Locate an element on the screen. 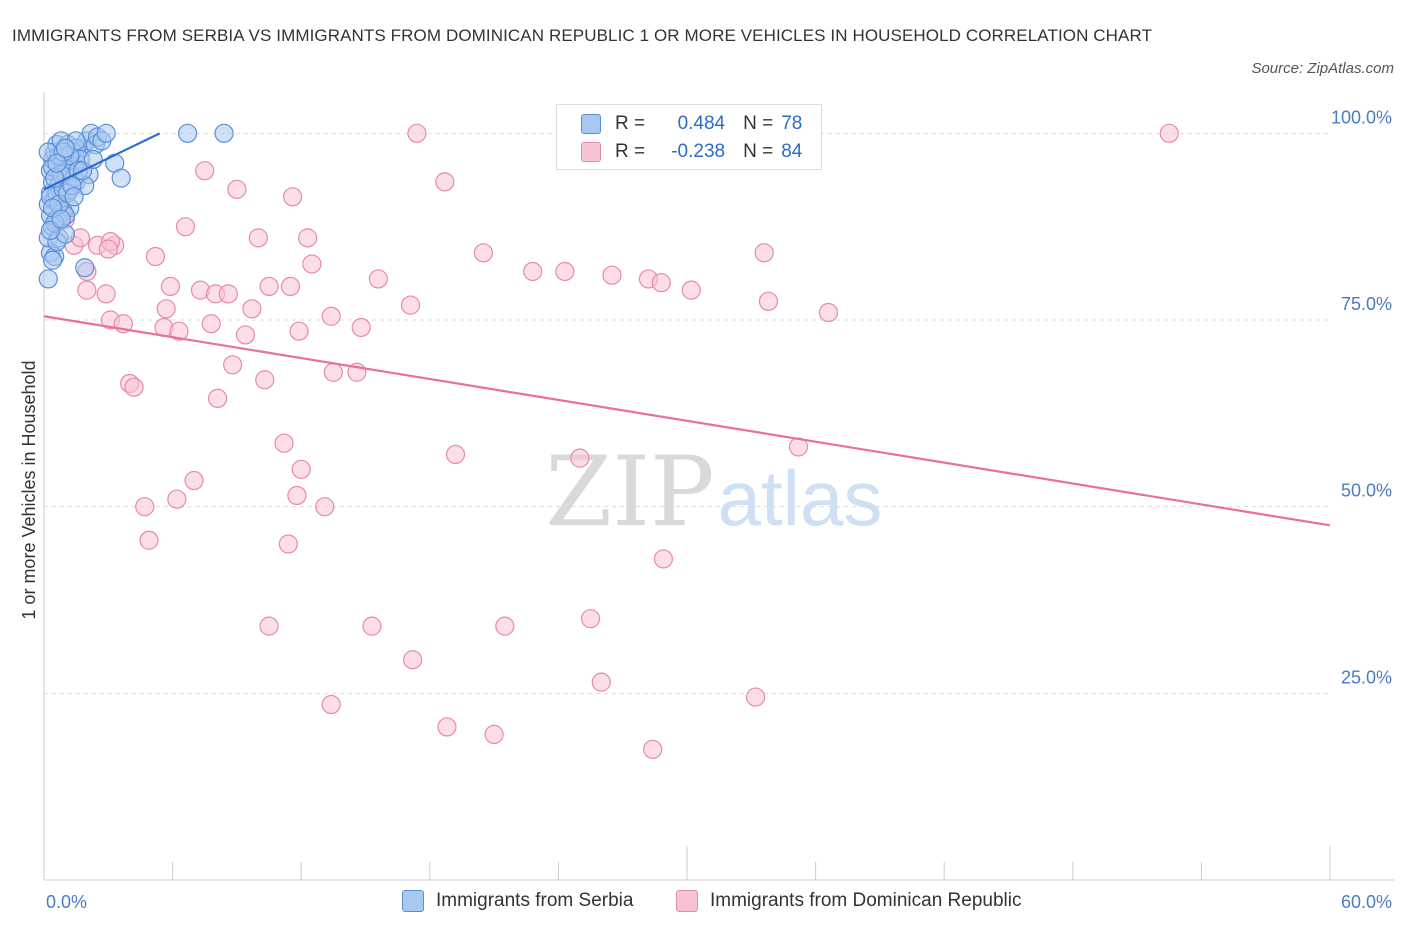  serbia-legend-label: Immigrants from Serbia is located at coordinates (535, 900).